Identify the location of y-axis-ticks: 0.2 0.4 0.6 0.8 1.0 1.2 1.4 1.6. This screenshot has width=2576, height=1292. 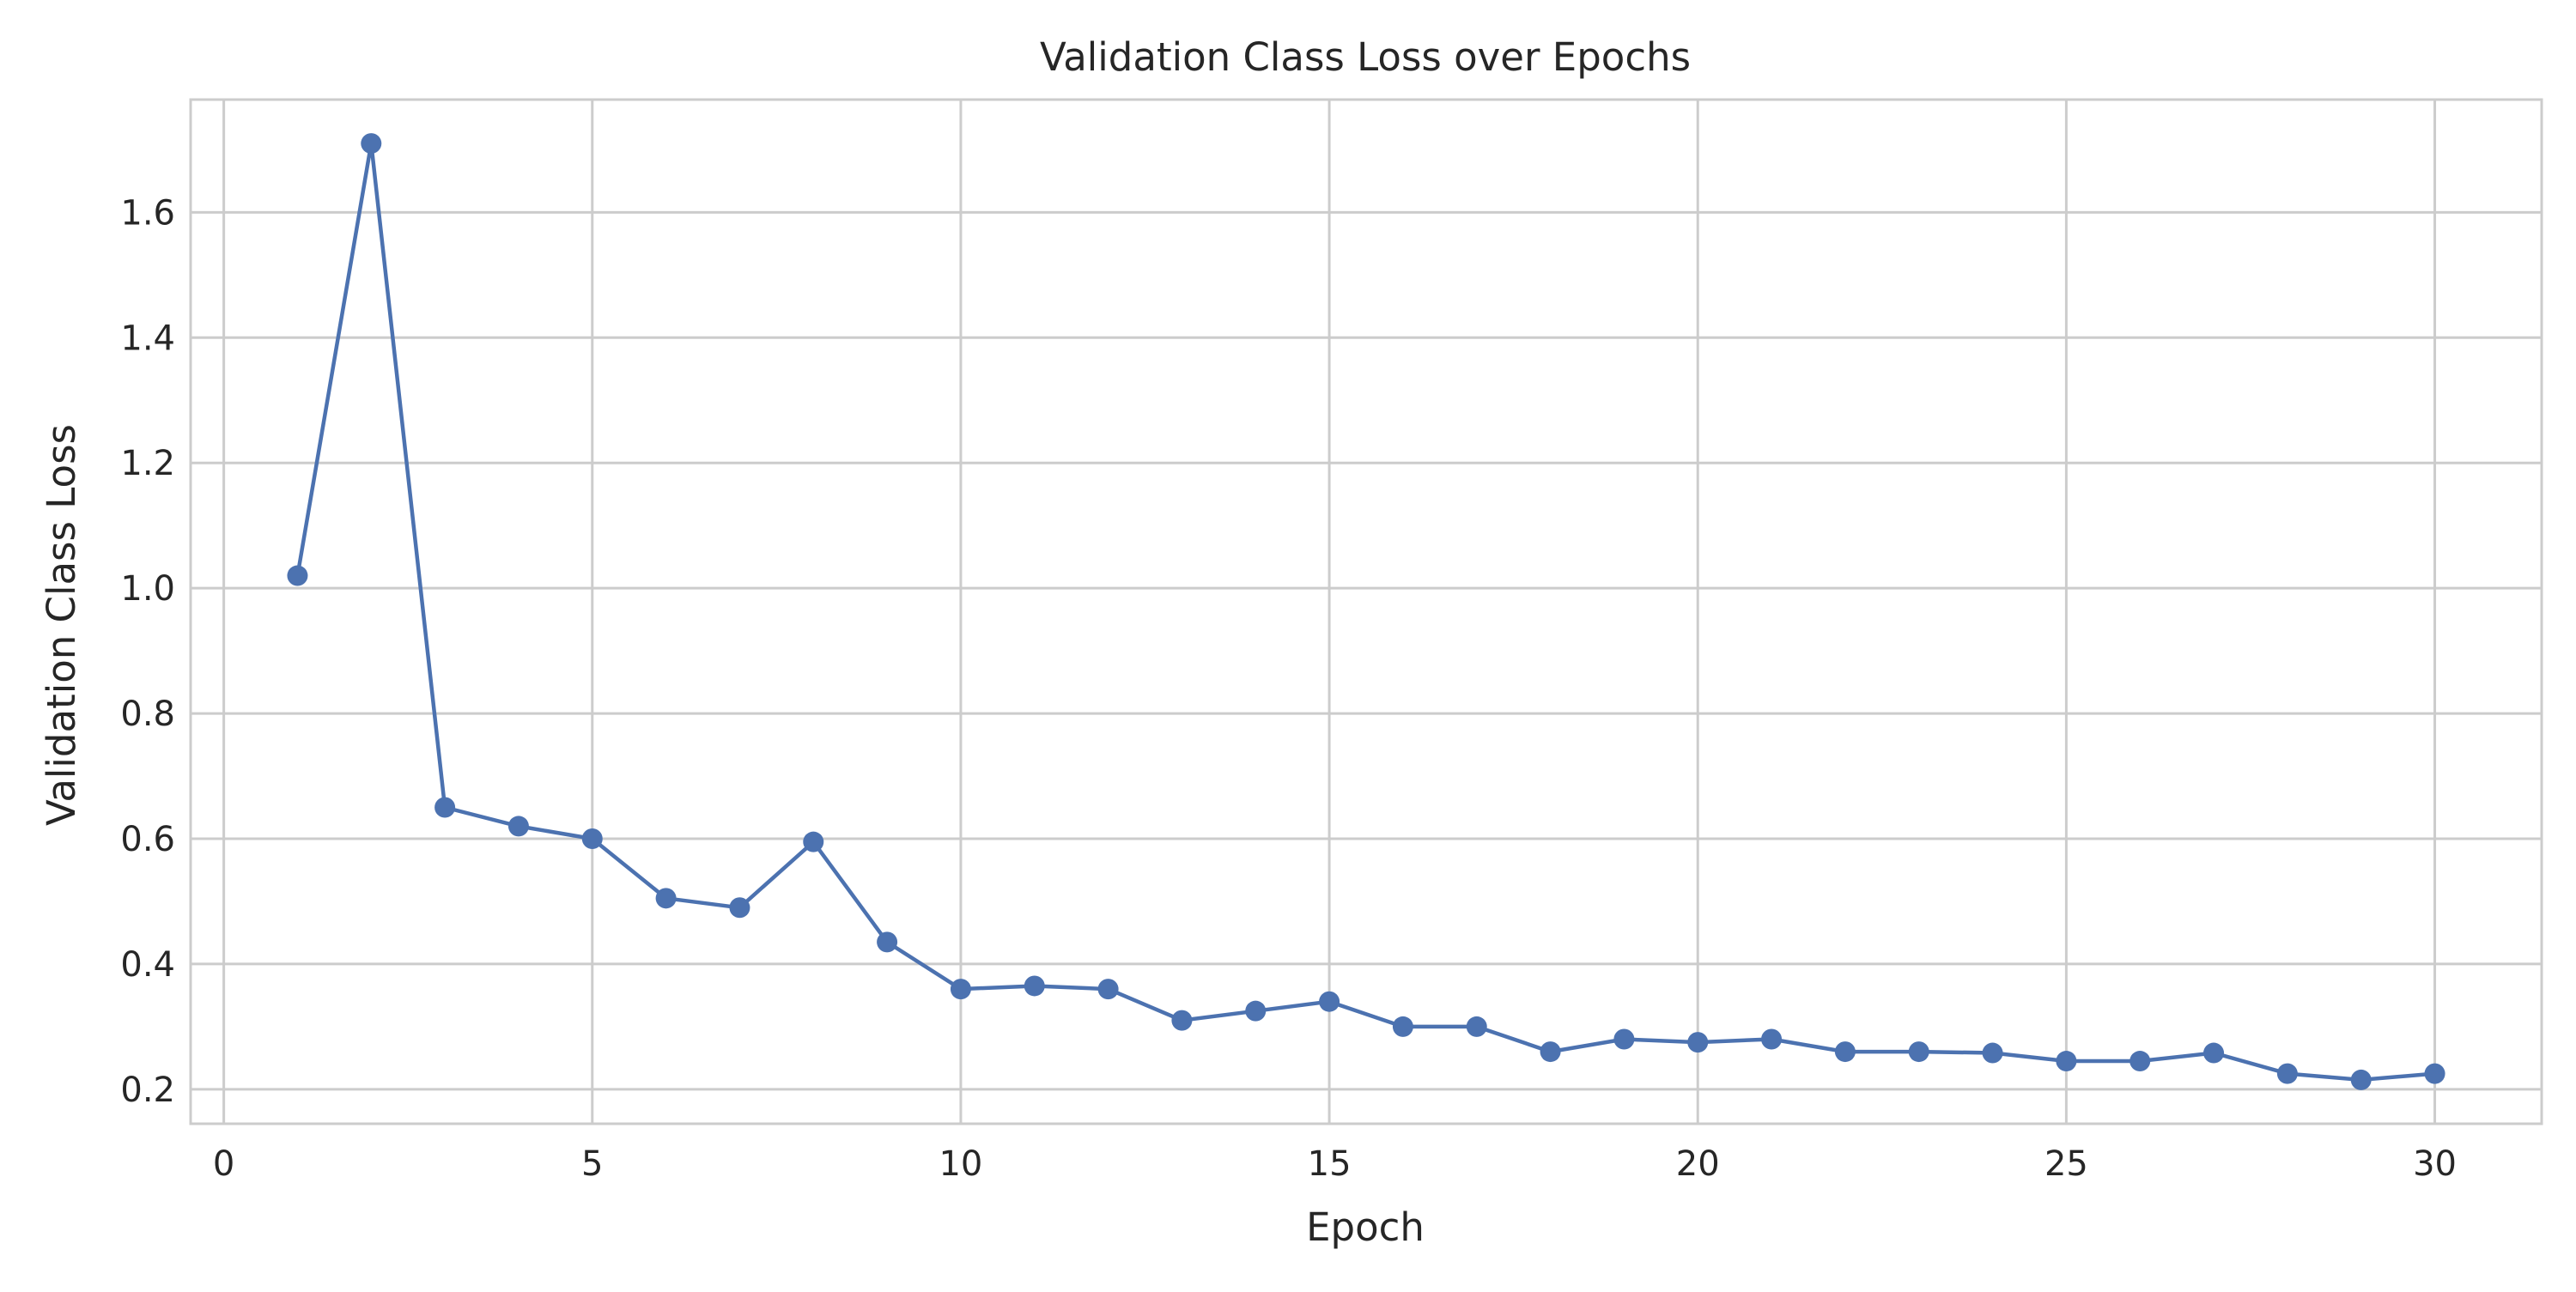
(148, 651).